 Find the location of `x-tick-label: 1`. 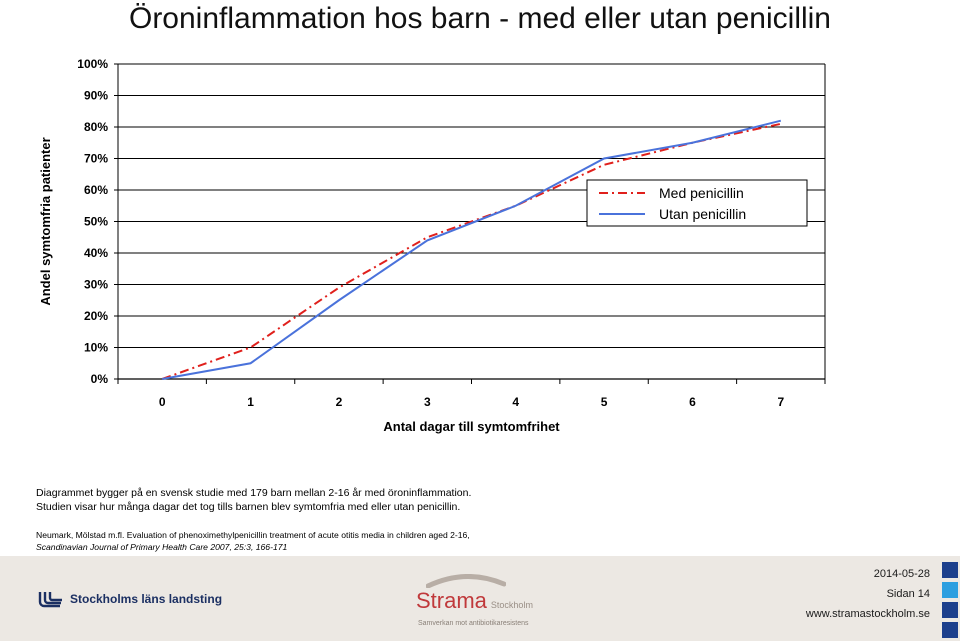

x-tick-label: 1 is located at coordinates (250, 402).